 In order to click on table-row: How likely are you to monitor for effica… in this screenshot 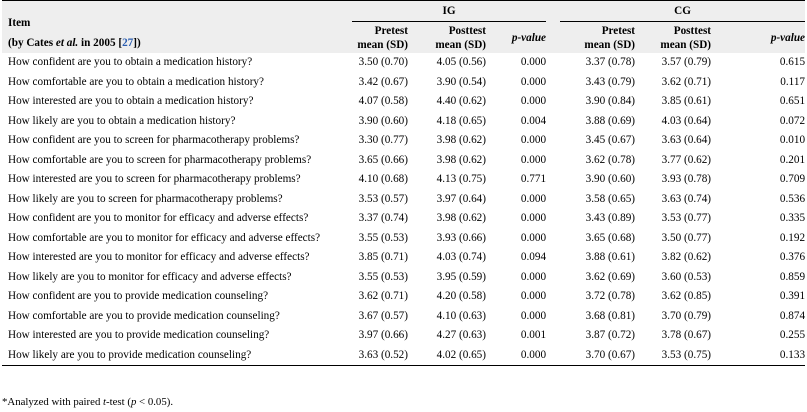, I will do `click(403, 278)`.